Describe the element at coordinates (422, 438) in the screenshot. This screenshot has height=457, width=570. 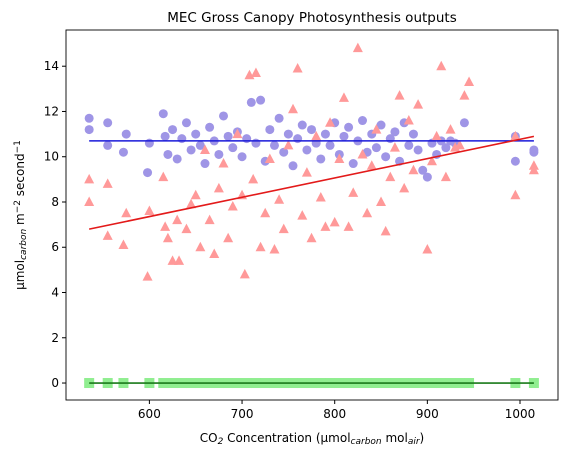
I see `label-part: )` at that location.